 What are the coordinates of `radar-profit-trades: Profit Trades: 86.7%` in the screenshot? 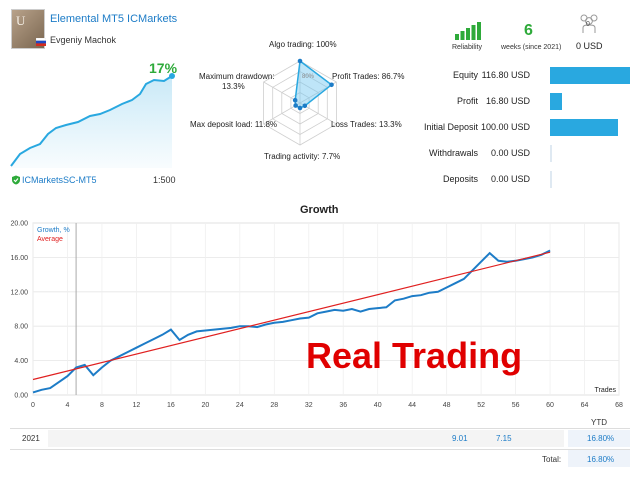 It's located at (368, 76).